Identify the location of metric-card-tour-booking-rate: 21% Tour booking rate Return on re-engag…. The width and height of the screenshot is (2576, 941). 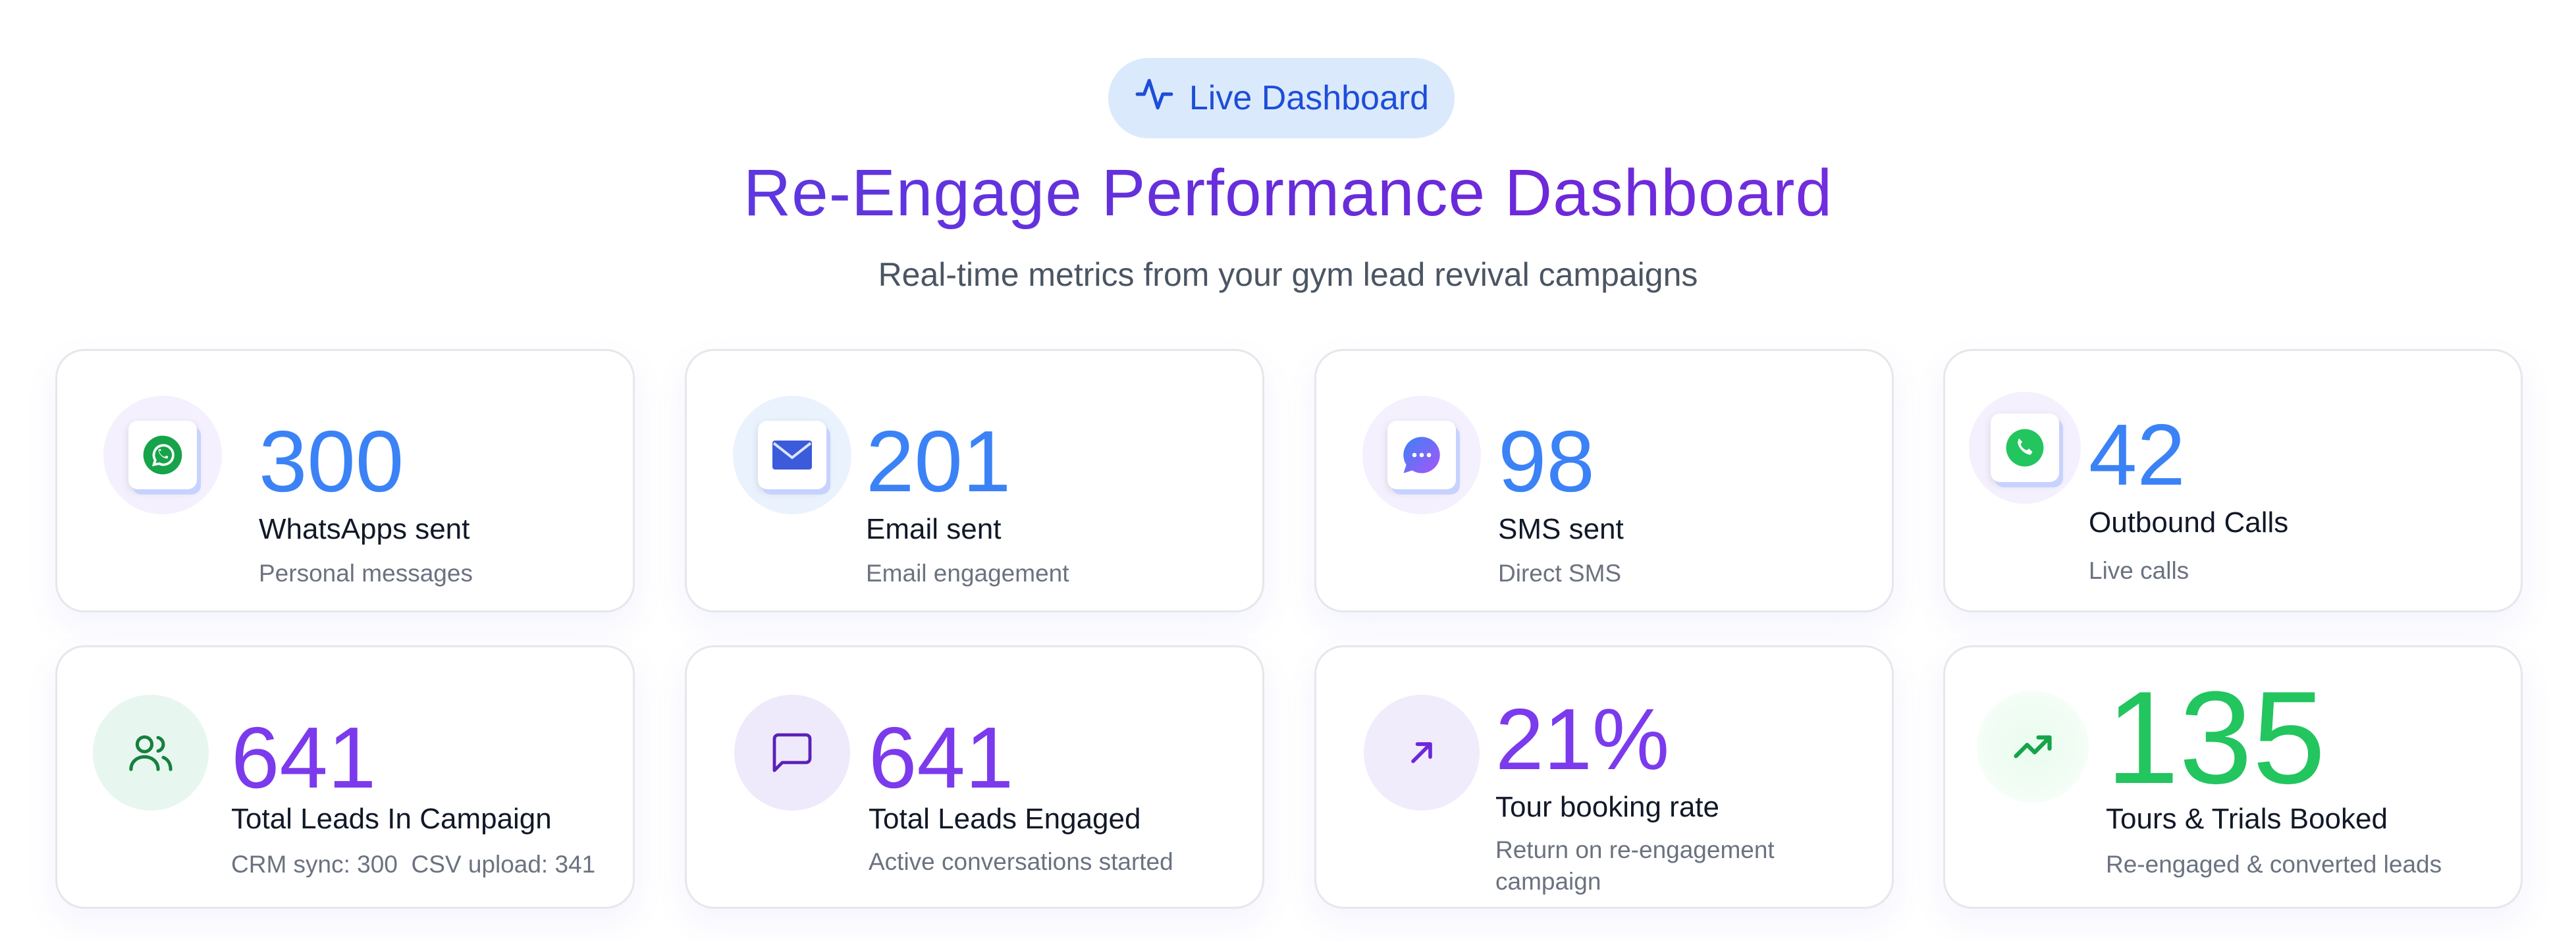
(1604, 777).